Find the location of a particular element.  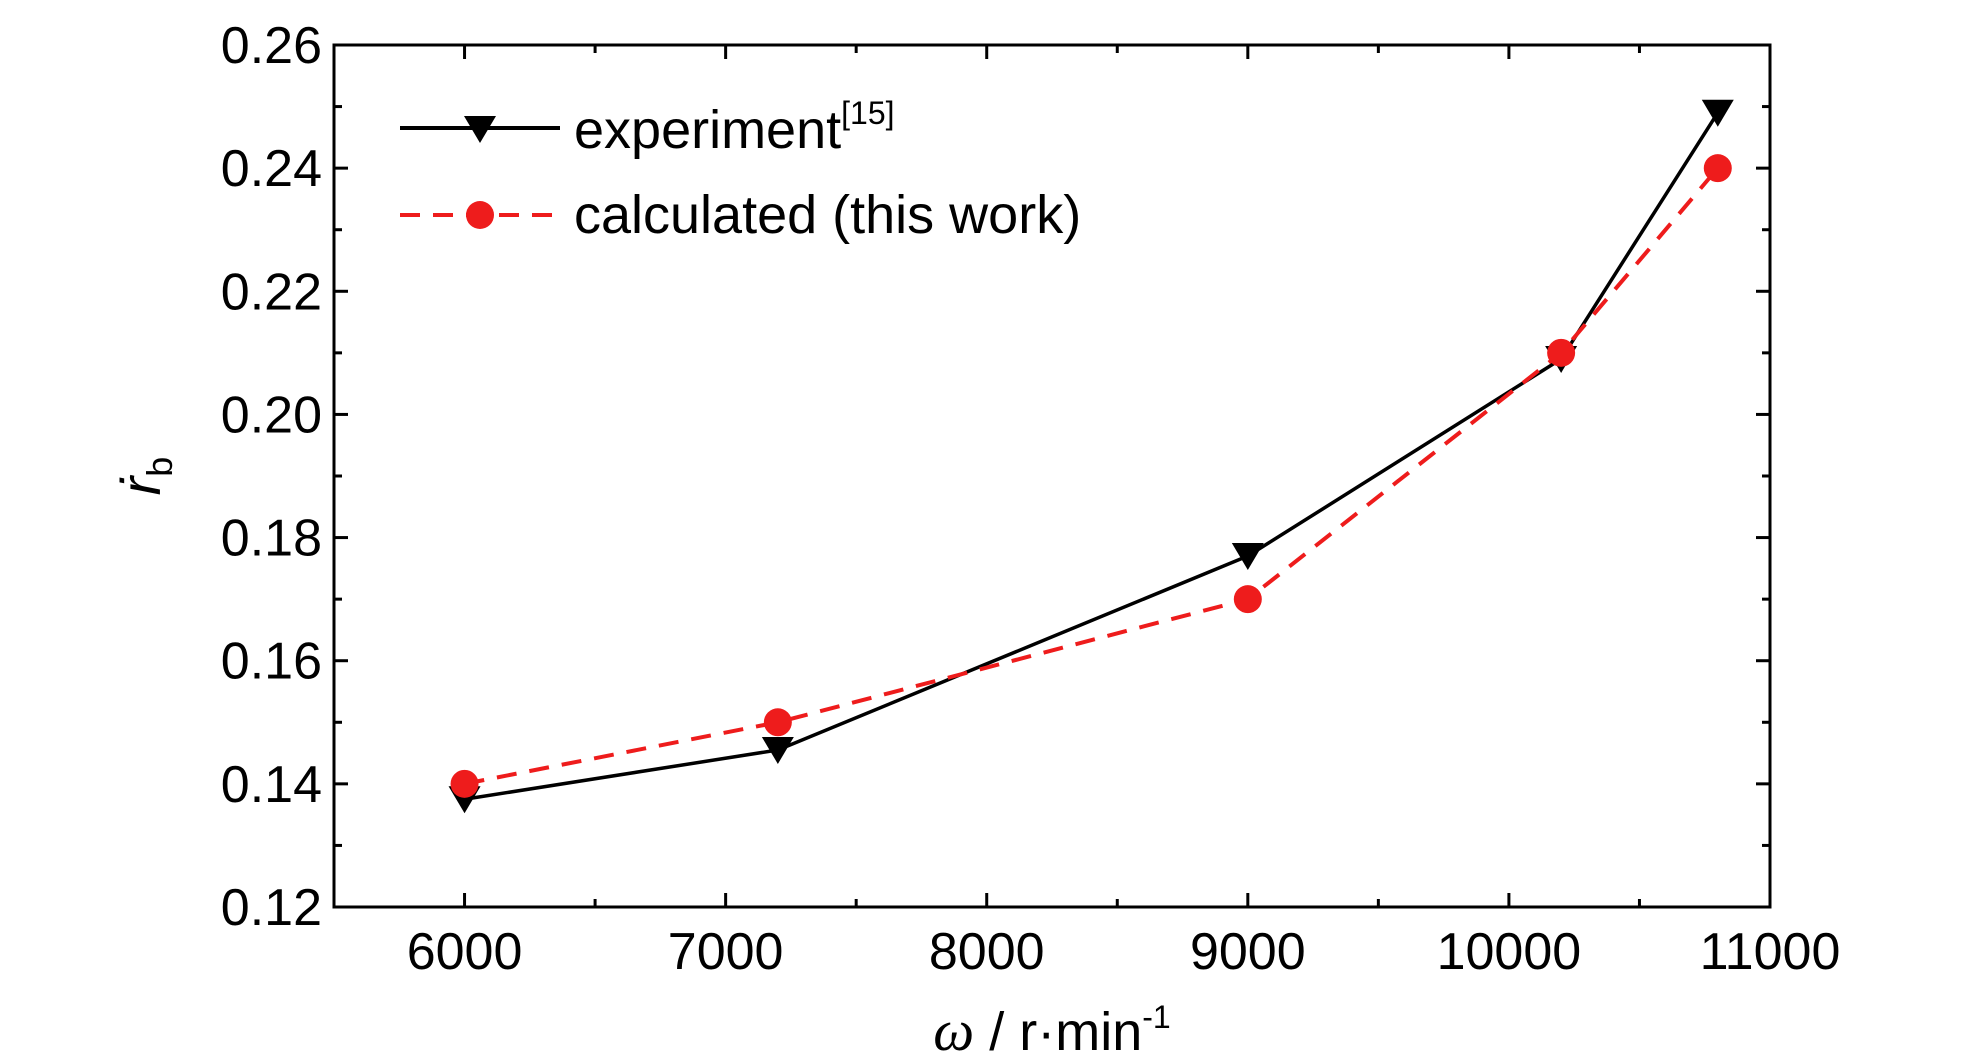

legend-label-calculated: calculated (this work) is located at coordinates (827, 215).